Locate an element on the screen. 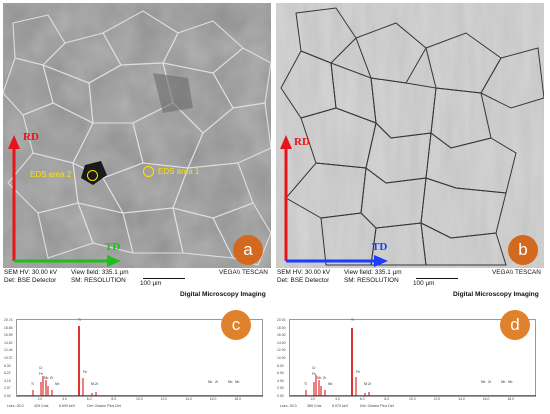 Image resolution: width=550 pixels, height=414 pixels. y-tick-label: 20.74 is located at coordinates (8, 320).